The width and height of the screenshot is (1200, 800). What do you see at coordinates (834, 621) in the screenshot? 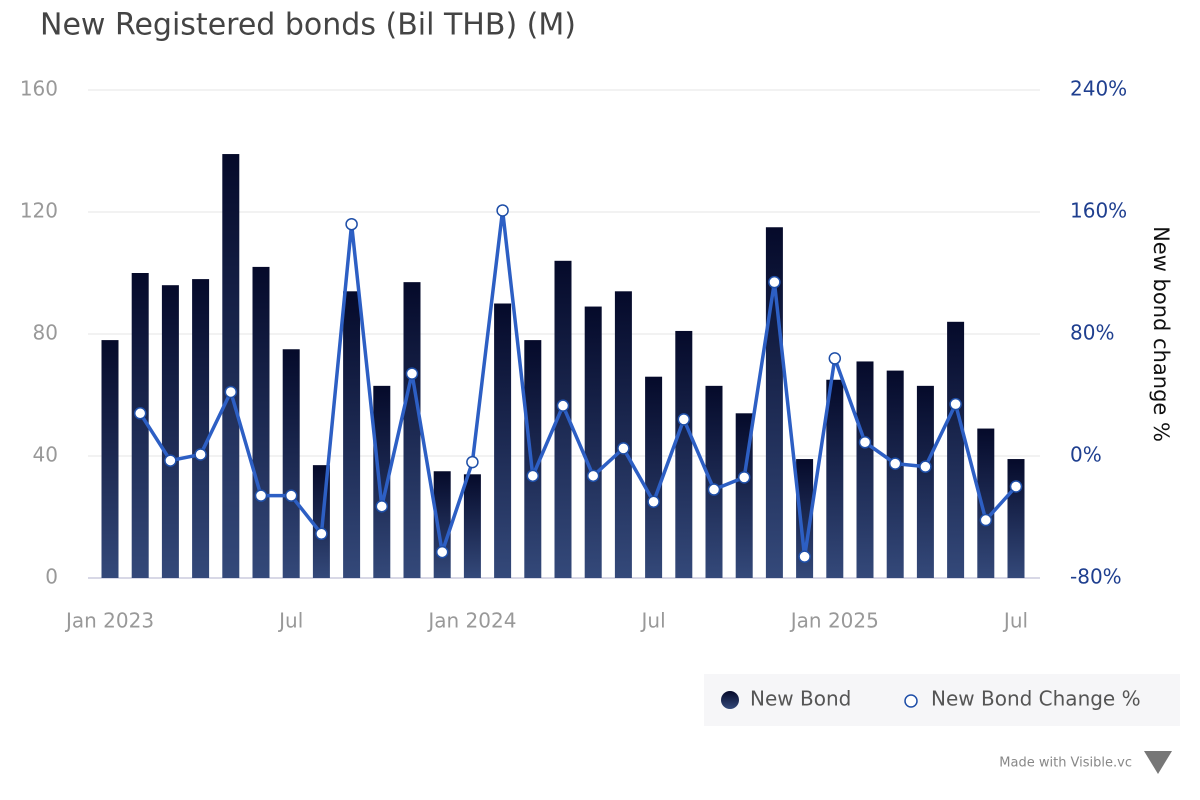
I see `x-tick-label: Jan 2025` at bounding box center [834, 621].